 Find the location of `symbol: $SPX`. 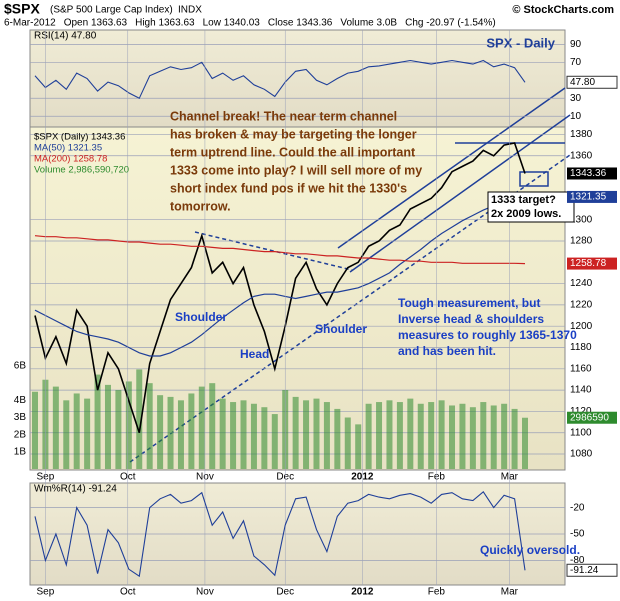

symbol: $SPX is located at coordinates (22, 9).